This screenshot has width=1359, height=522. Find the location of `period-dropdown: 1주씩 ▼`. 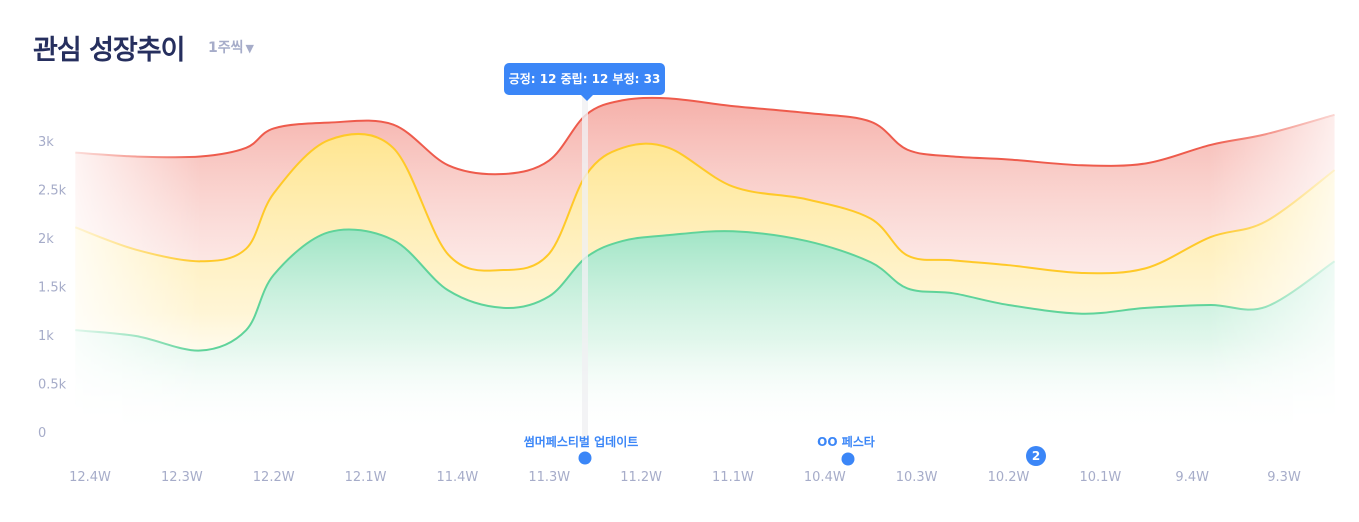

period-dropdown: 1주씩 ▼ is located at coordinates (231, 47).